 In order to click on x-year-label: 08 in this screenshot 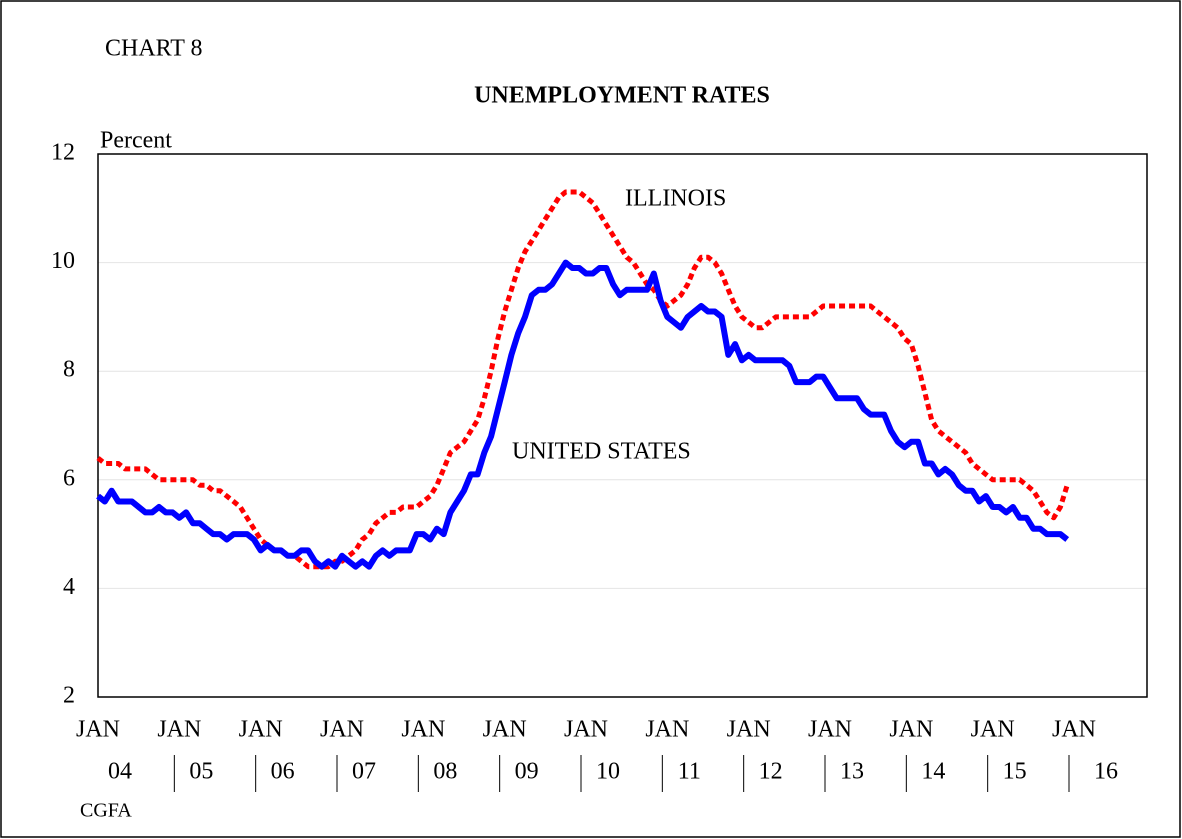, I will do `click(445, 772)`.